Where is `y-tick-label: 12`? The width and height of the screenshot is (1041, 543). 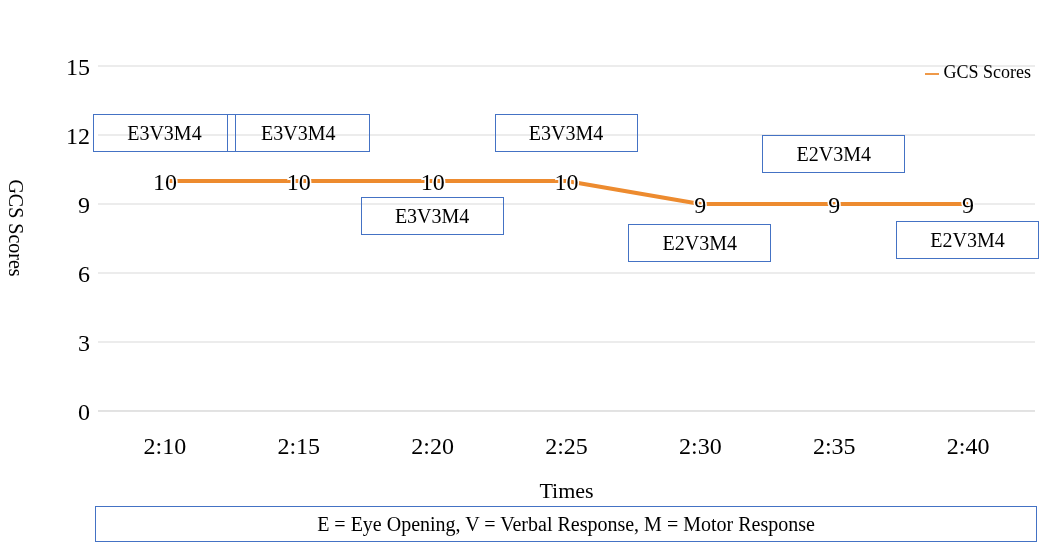
y-tick-label: 12 is located at coordinates (78, 135).